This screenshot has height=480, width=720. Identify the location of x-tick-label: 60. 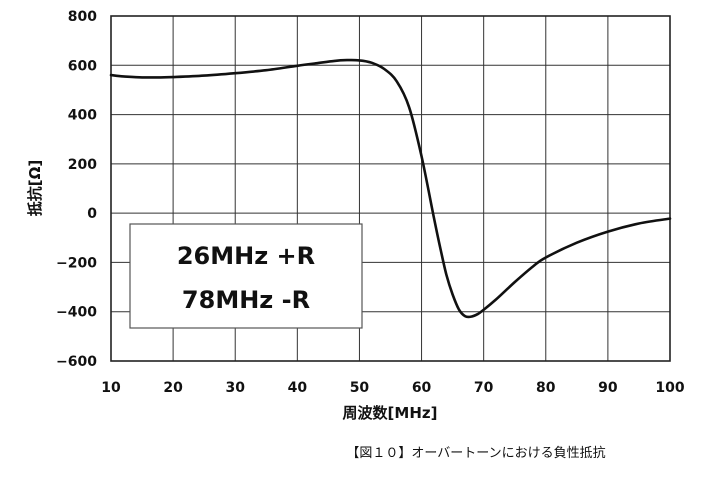
(422, 388).